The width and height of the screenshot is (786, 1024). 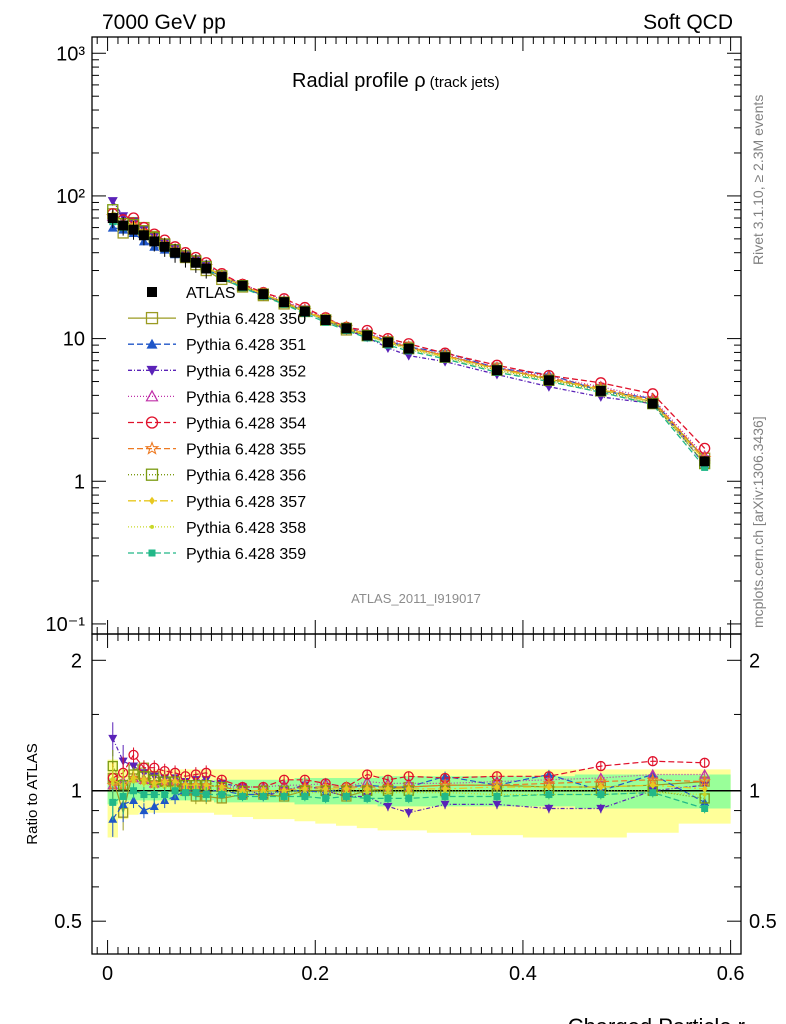 What do you see at coordinates (688, 22) in the screenshot?
I see `header-right: Soft QCD` at bounding box center [688, 22].